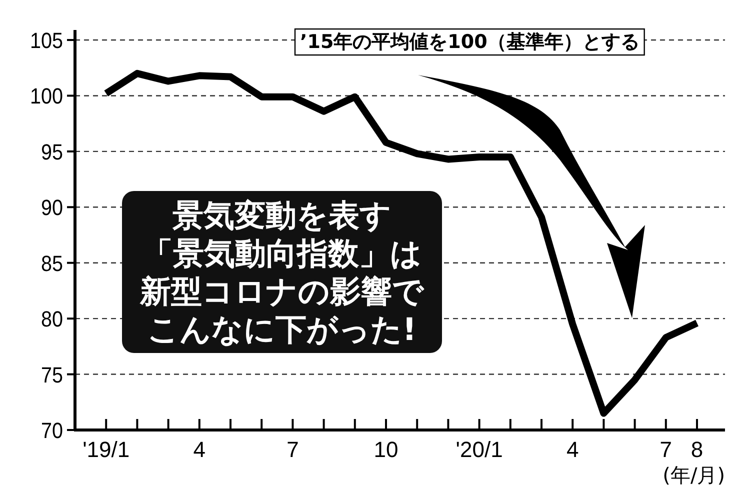 The height and width of the screenshot is (500, 750). Describe the element at coordinates (53, 319) in the screenshot. I see `y-tick-label: 80` at that location.